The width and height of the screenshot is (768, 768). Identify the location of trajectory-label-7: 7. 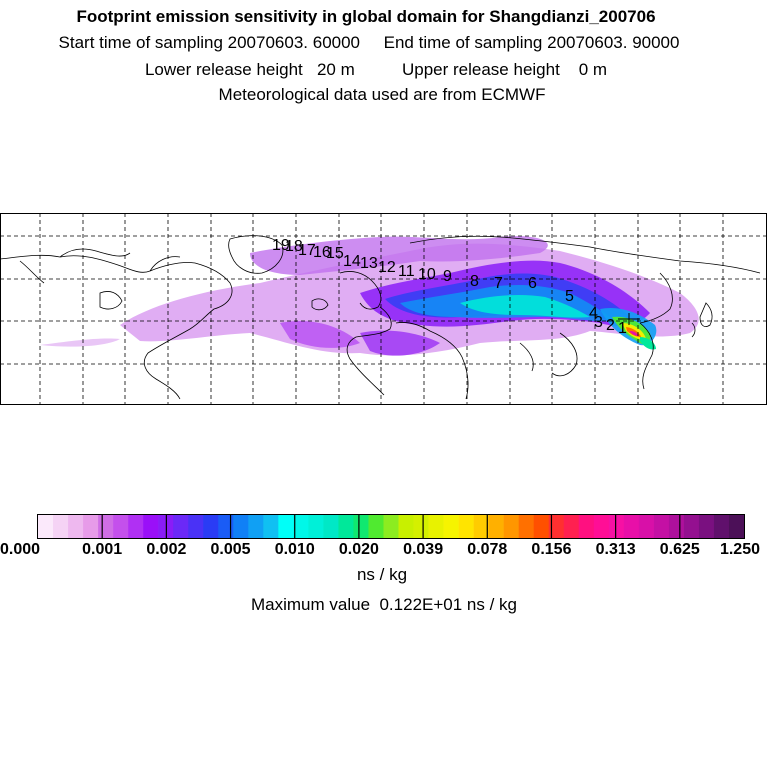
(498, 283).